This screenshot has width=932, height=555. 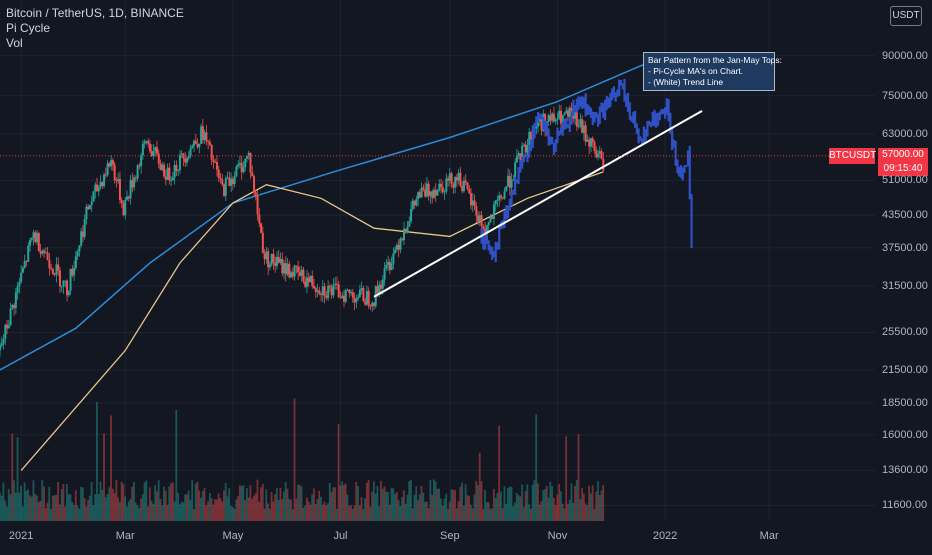 What do you see at coordinates (557, 536) in the screenshot?
I see `time-tick-label: Nov` at bounding box center [557, 536].